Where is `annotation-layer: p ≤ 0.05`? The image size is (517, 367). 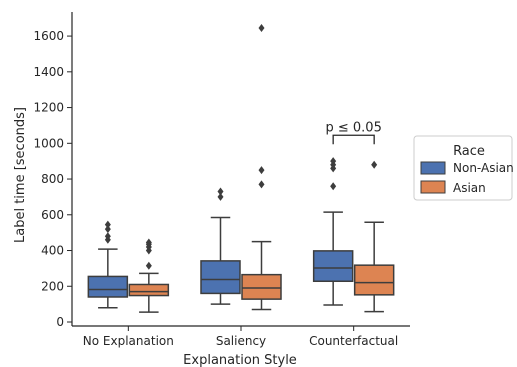
annotation-layer: p ≤ 0.05 is located at coordinates (353, 132).